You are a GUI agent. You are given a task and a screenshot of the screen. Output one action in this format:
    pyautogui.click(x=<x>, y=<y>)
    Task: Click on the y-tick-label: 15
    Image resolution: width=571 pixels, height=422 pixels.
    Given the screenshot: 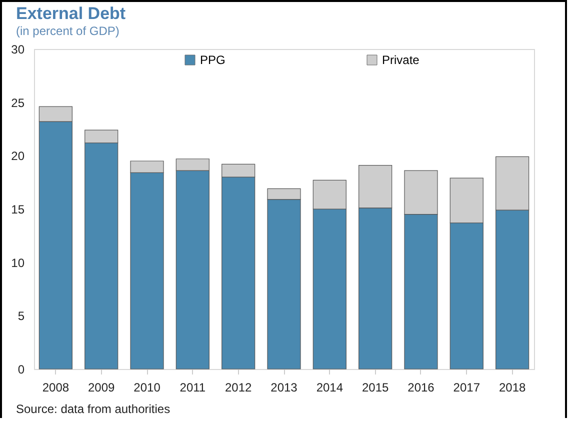 What is the action you would take?
    pyautogui.click(x=18, y=209)
    